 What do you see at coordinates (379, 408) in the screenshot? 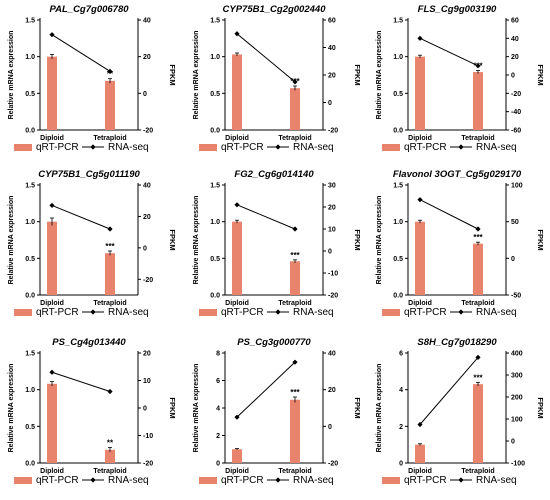
I see `y-axis-label: Relative mRNA expression` at bounding box center [379, 408].